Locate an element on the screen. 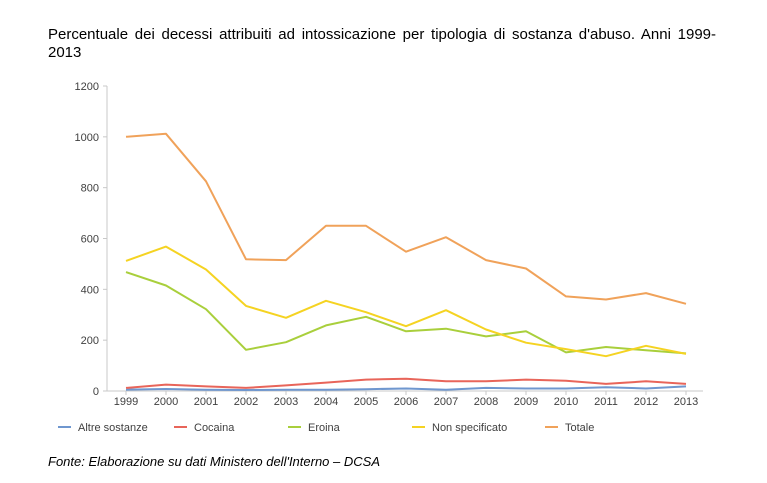 The image size is (767, 483). y-tick-label: 400 is located at coordinates (90, 290).